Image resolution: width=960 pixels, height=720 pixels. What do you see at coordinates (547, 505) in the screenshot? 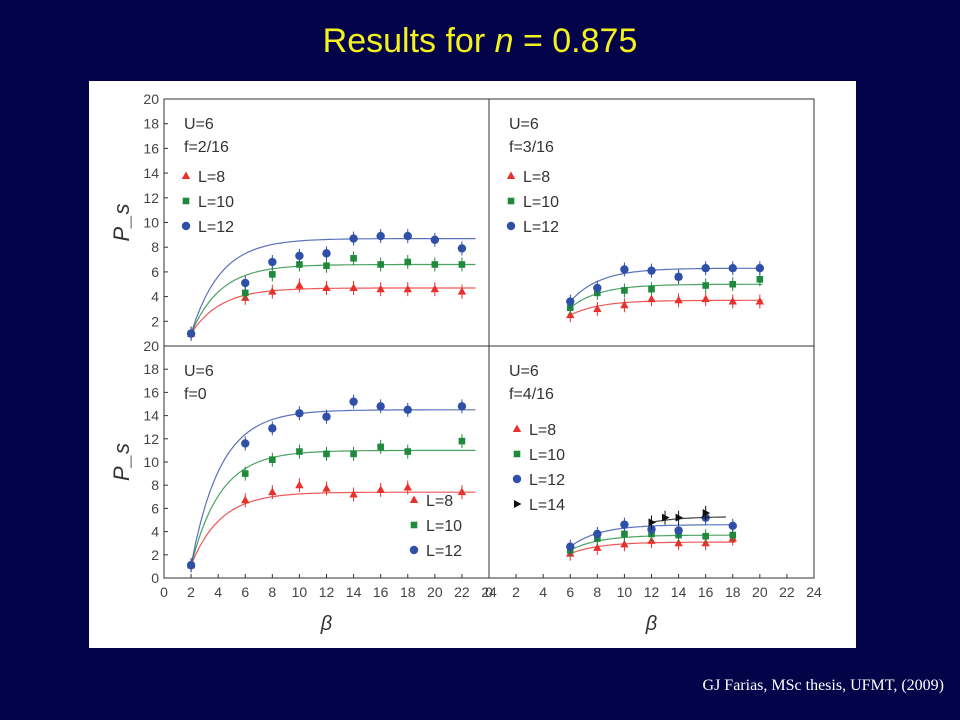
I see `legend-label: L=14` at bounding box center [547, 505].